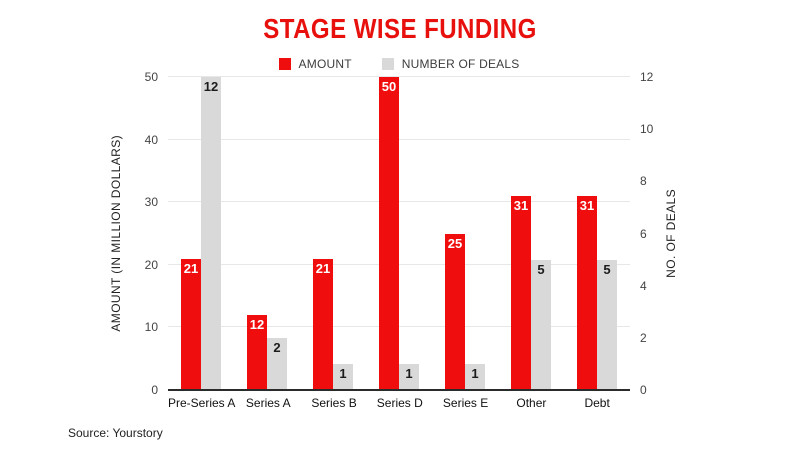 This screenshot has width=800, height=450. I want to click on chart-title: STAGE WISE FUNDING, so click(400, 28).